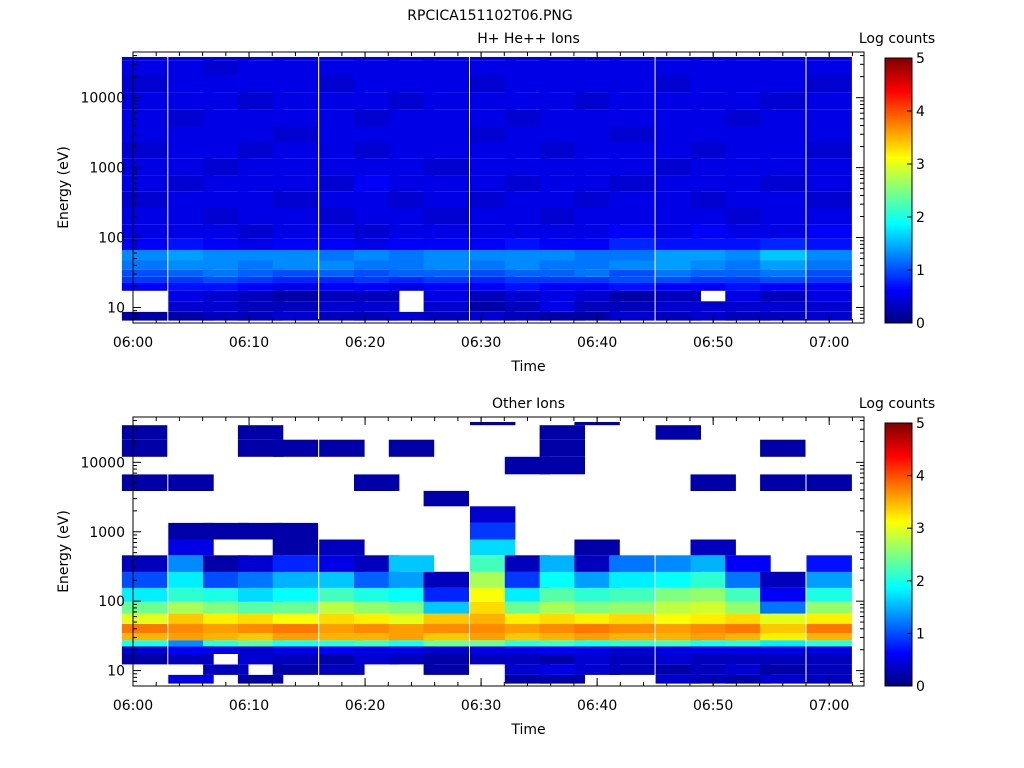  Describe the element at coordinates (116, 672) in the screenshot. I see `y-tick-label: 10` at that location.